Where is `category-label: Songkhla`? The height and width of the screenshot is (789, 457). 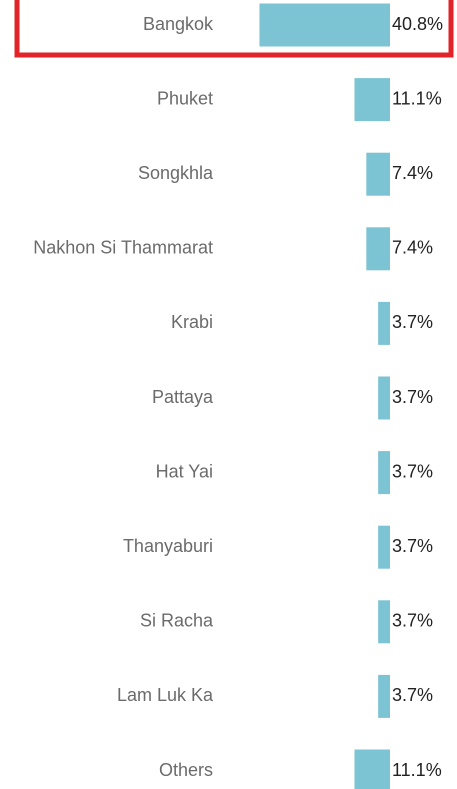 category-label: Songkhla is located at coordinates (176, 173).